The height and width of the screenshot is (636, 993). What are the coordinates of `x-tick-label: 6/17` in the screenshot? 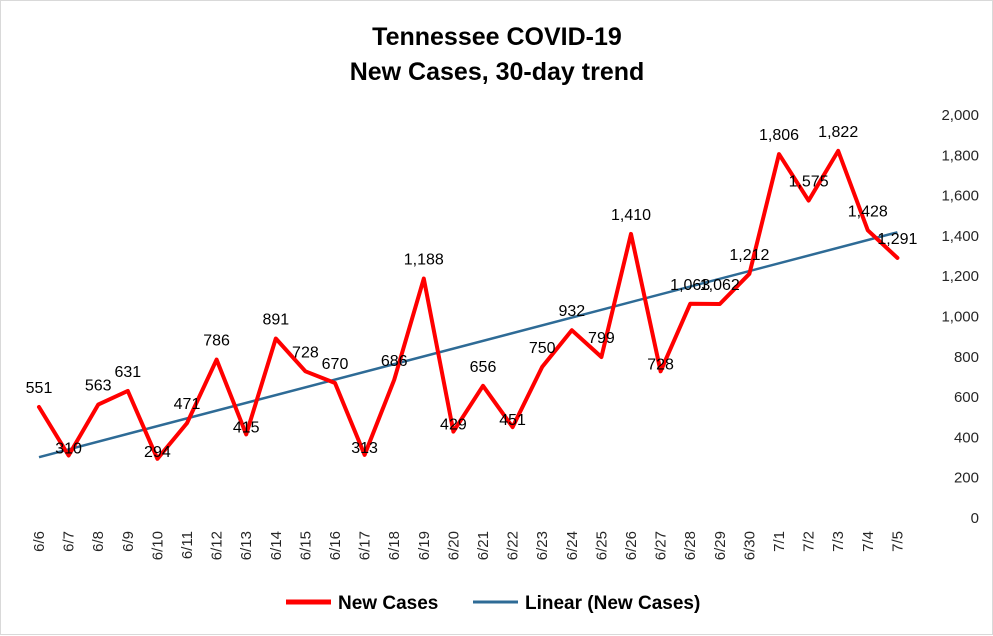 It's located at (365, 545).